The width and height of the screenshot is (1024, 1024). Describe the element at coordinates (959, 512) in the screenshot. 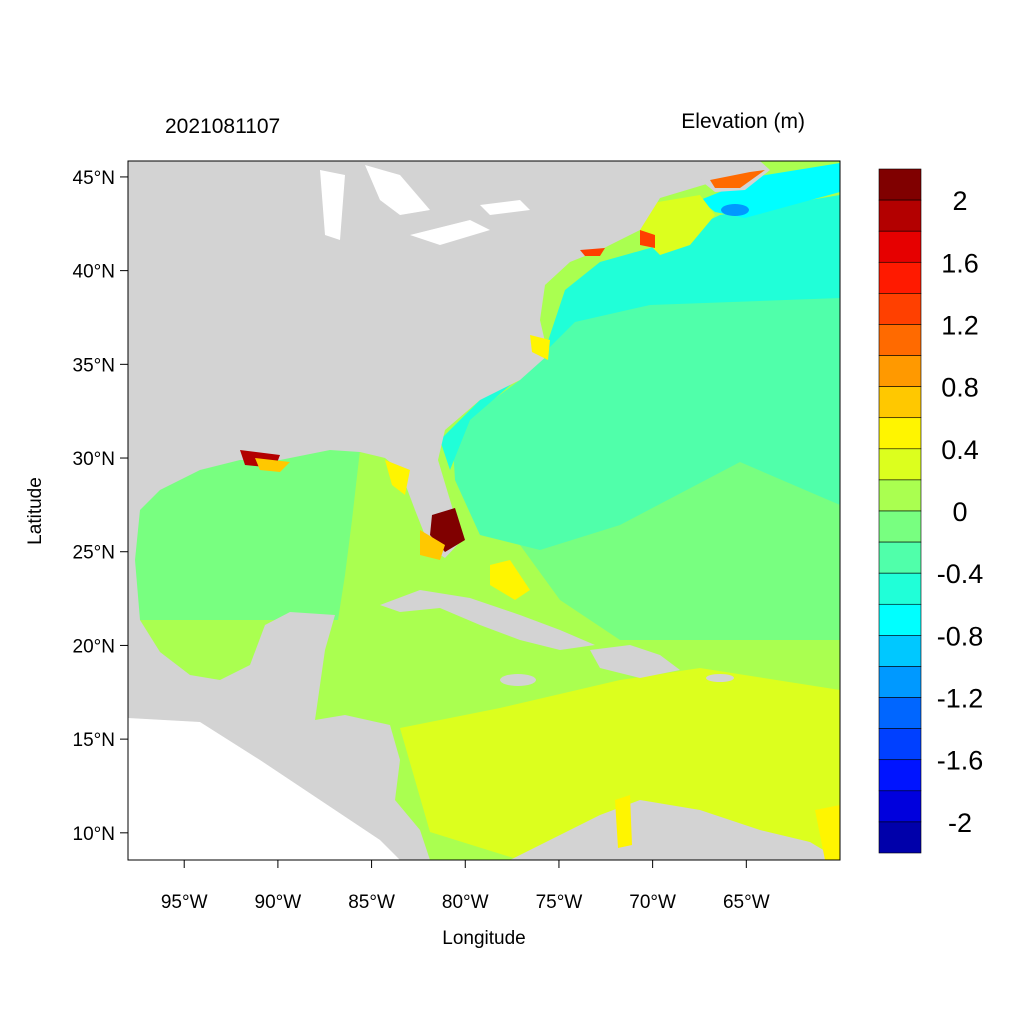

I see `colorbar-label: 0` at that location.